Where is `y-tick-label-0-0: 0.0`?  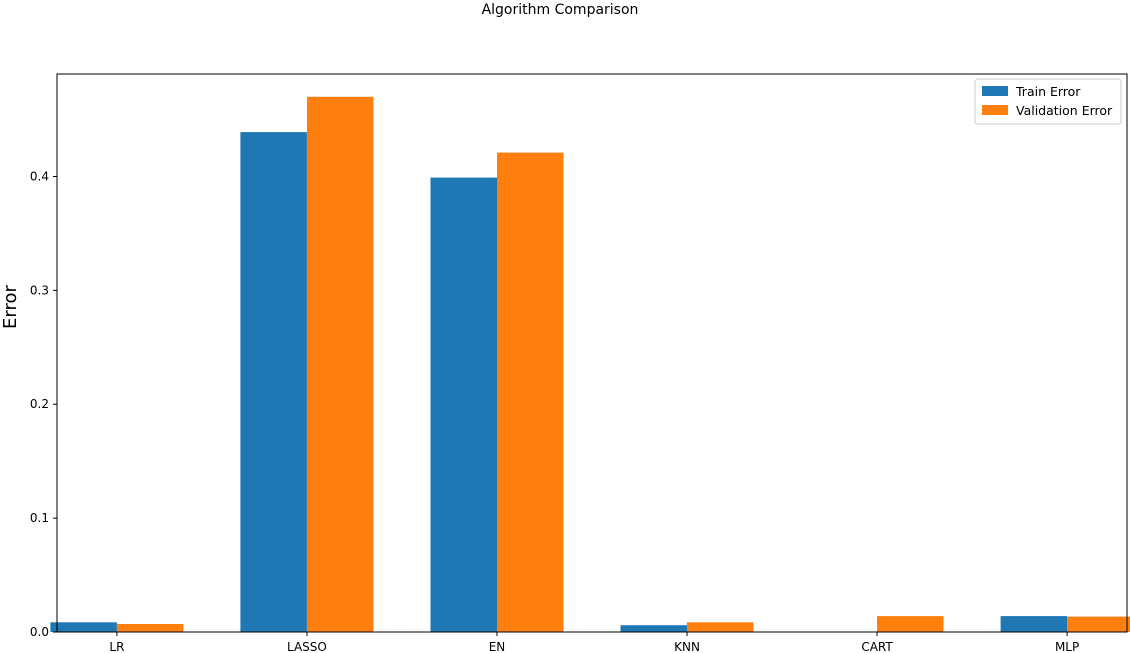
y-tick-label-0-0: 0.0 is located at coordinates (39, 632).